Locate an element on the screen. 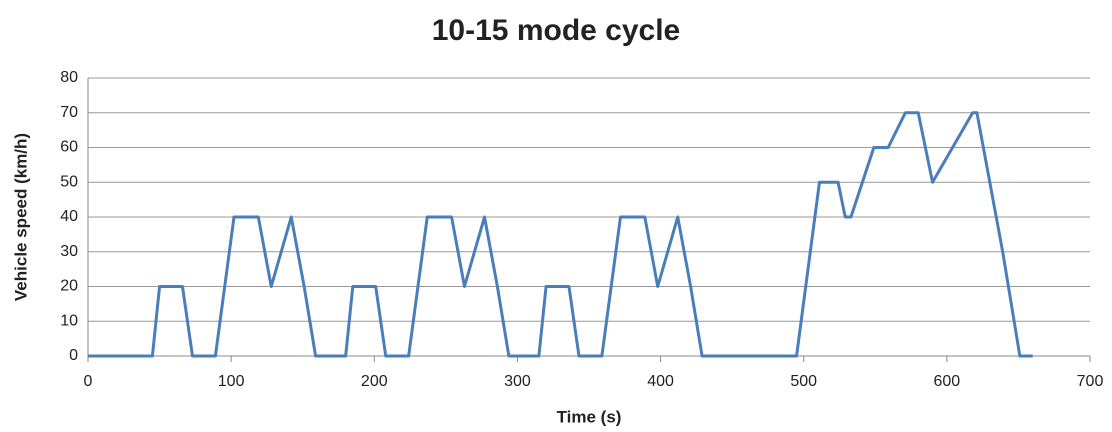 The image size is (1112, 432). y-tick-label: 0 is located at coordinates (73, 355).